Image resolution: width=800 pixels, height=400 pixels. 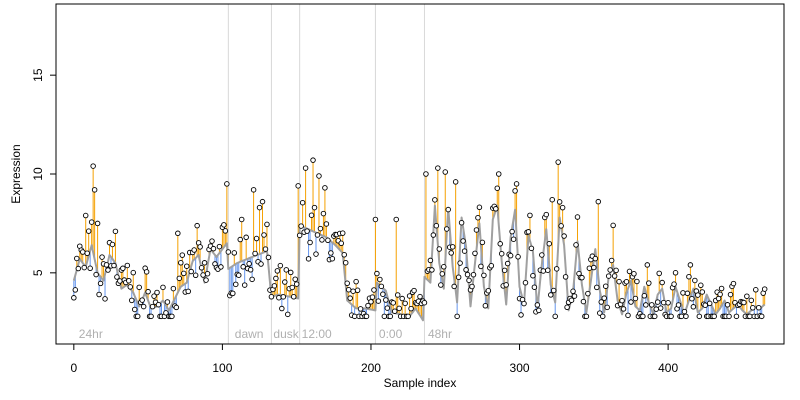 What do you see at coordinates (38, 174) in the screenshot?
I see `y-tick-label: 10` at bounding box center [38, 174].